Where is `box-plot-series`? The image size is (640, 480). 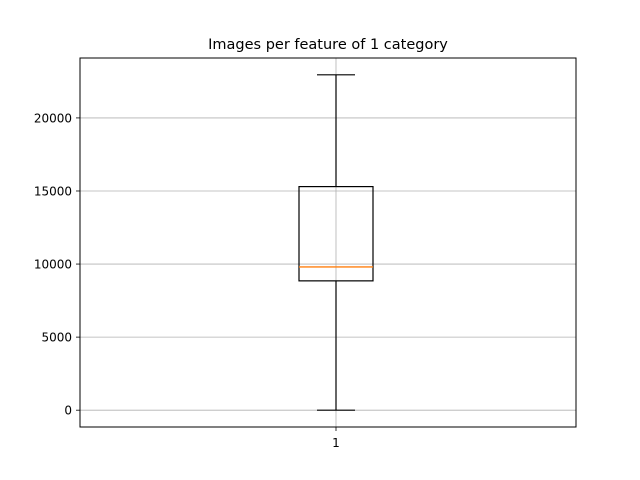 box-plot-series is located at coordinates (336, 242).